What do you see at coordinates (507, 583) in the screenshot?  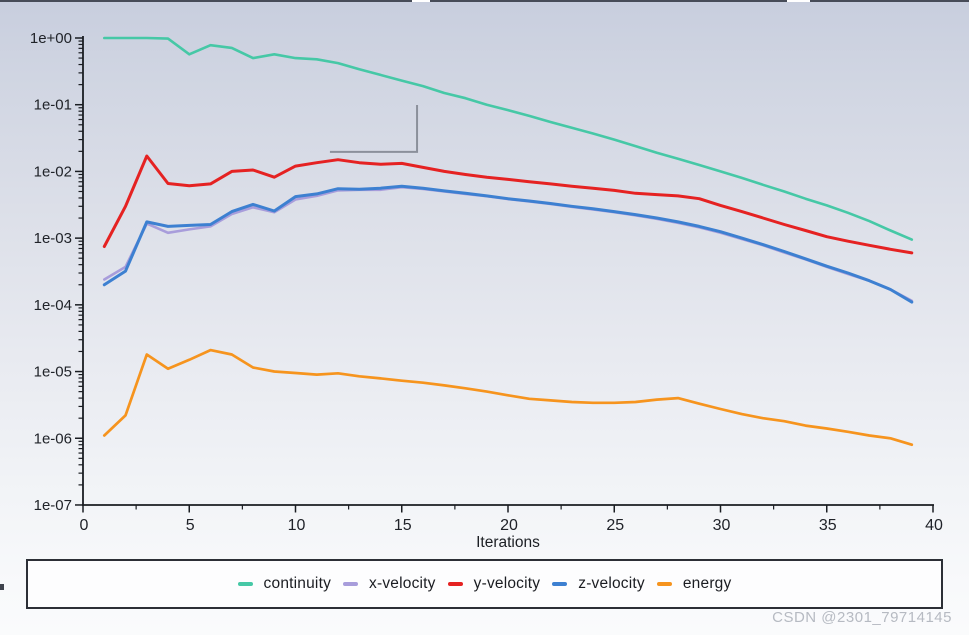 I see `legend-label: y-velocity` at bounding box center [507, 583].